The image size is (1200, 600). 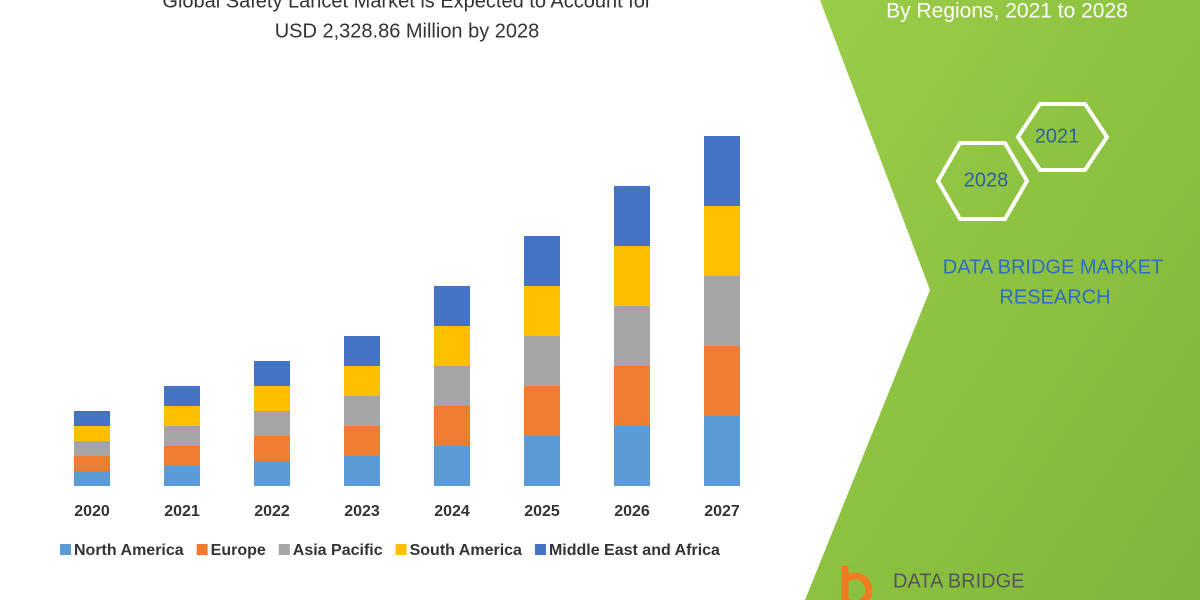 What do you see at coordinates (632, 511) in the screenshot?
I see `x-tick-label: 2026` at bounding box center [632, 511].